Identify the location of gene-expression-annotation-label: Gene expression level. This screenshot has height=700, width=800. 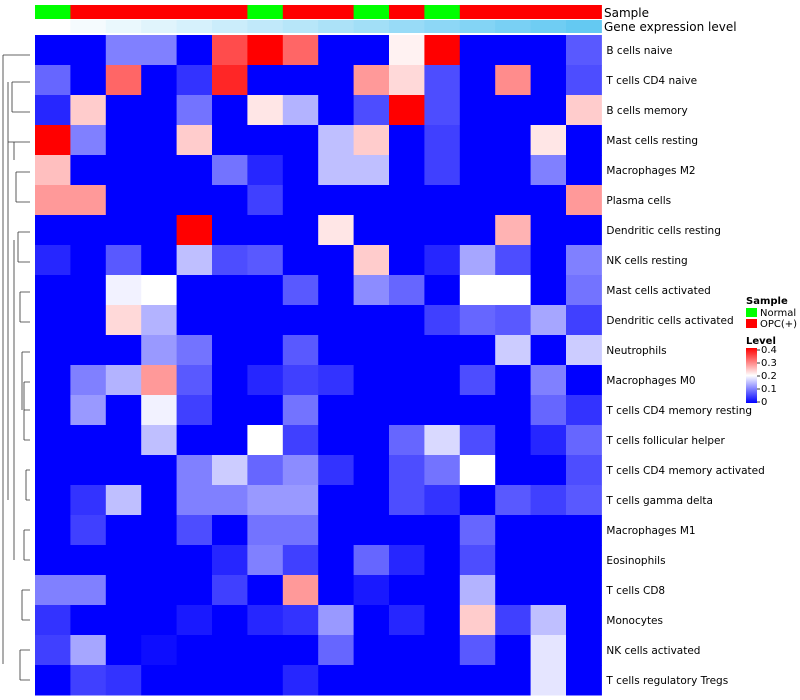
(670, 27).